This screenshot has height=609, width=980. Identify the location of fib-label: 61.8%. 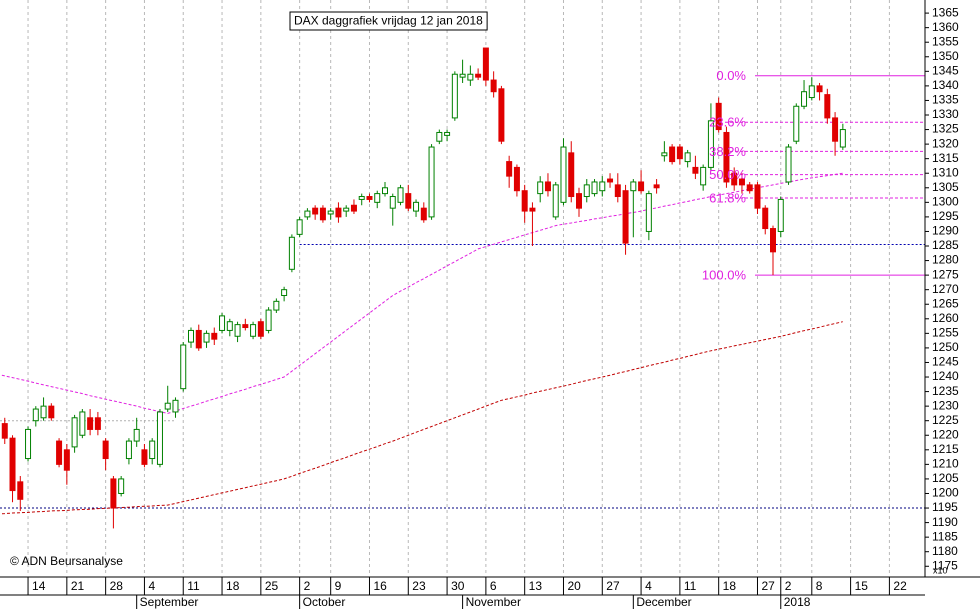
(727, 197).